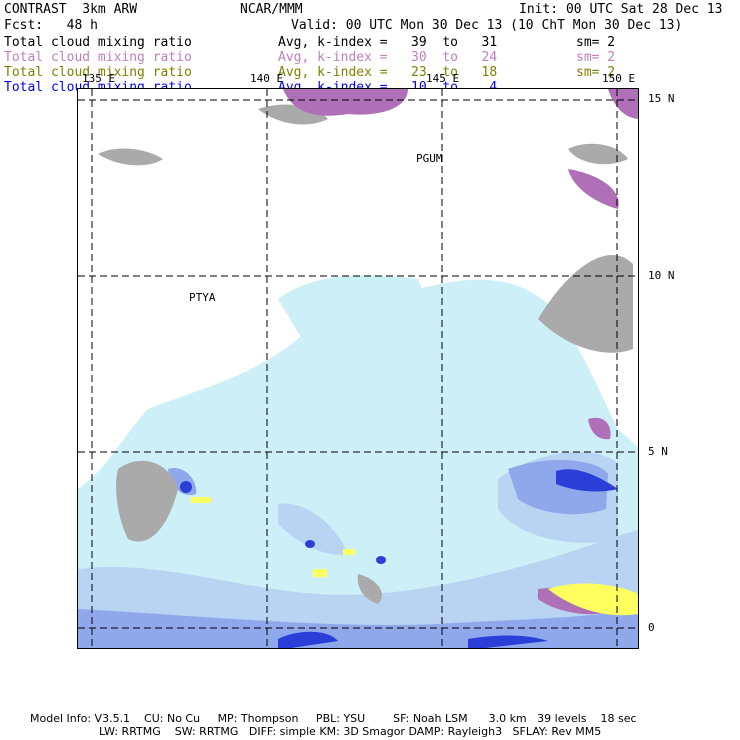  Describe the element at coordinates (98, 57) in the screenshot. I see `field-name-2: Total cloud mixing ratio` at that location.